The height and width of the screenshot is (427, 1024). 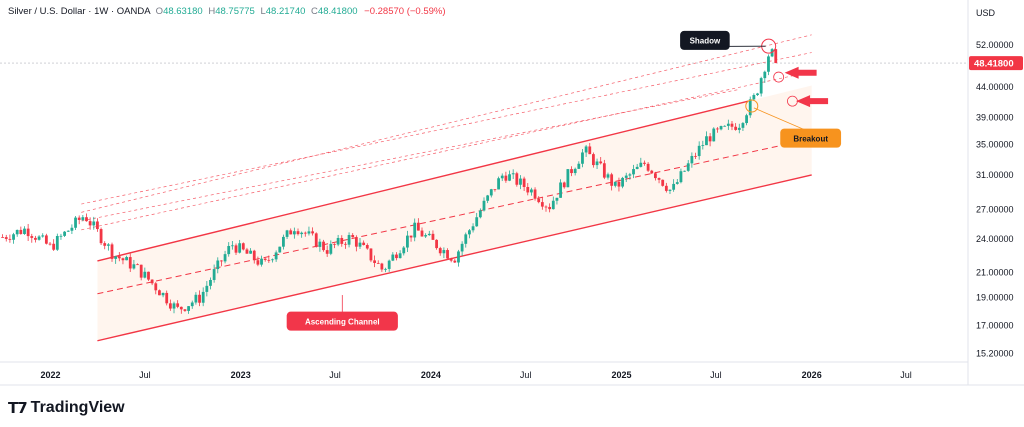 I want to click on last-price-badge: 48.41800, so click(x=996, y=63).